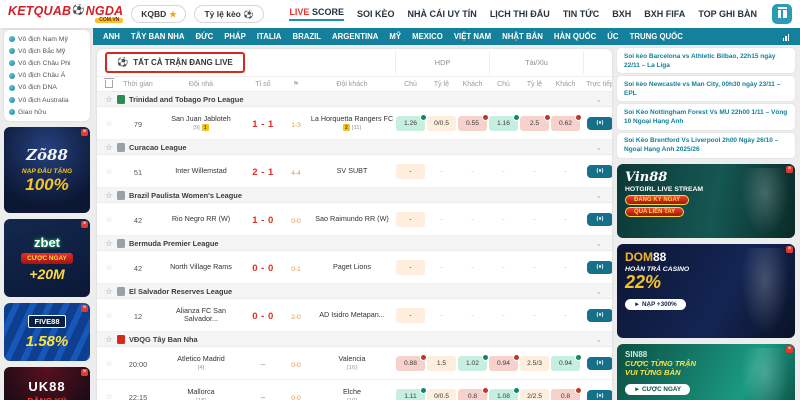 The height and width of the screenshot is (400, 800). Describe the element at coordinates (47, 170) in the screenshot. I see `ad-banner-zo88: × Zõ88 NẠP ĐẦU TẶNG 100%` at that location.